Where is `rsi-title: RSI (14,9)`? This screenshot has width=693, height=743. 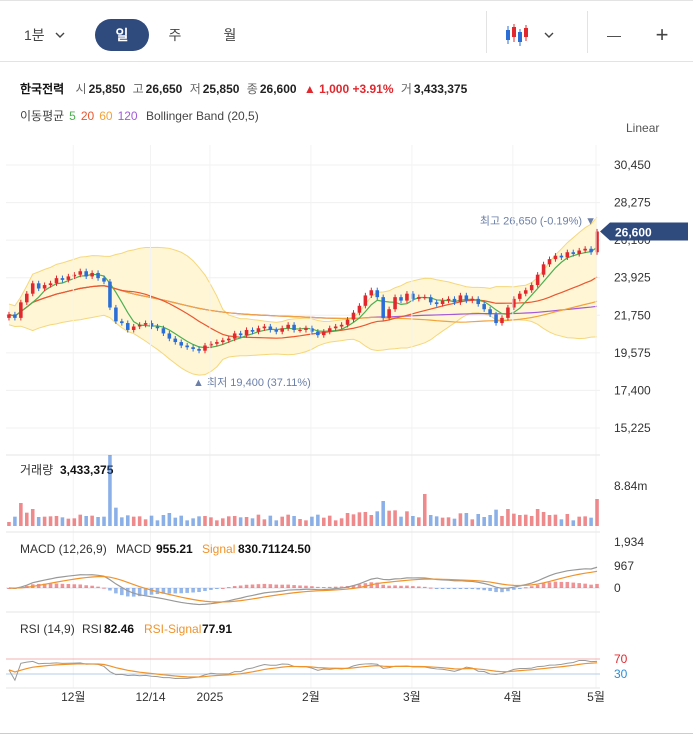
rsi-title: RSI (14,9) is located at coordinates (47, 629).